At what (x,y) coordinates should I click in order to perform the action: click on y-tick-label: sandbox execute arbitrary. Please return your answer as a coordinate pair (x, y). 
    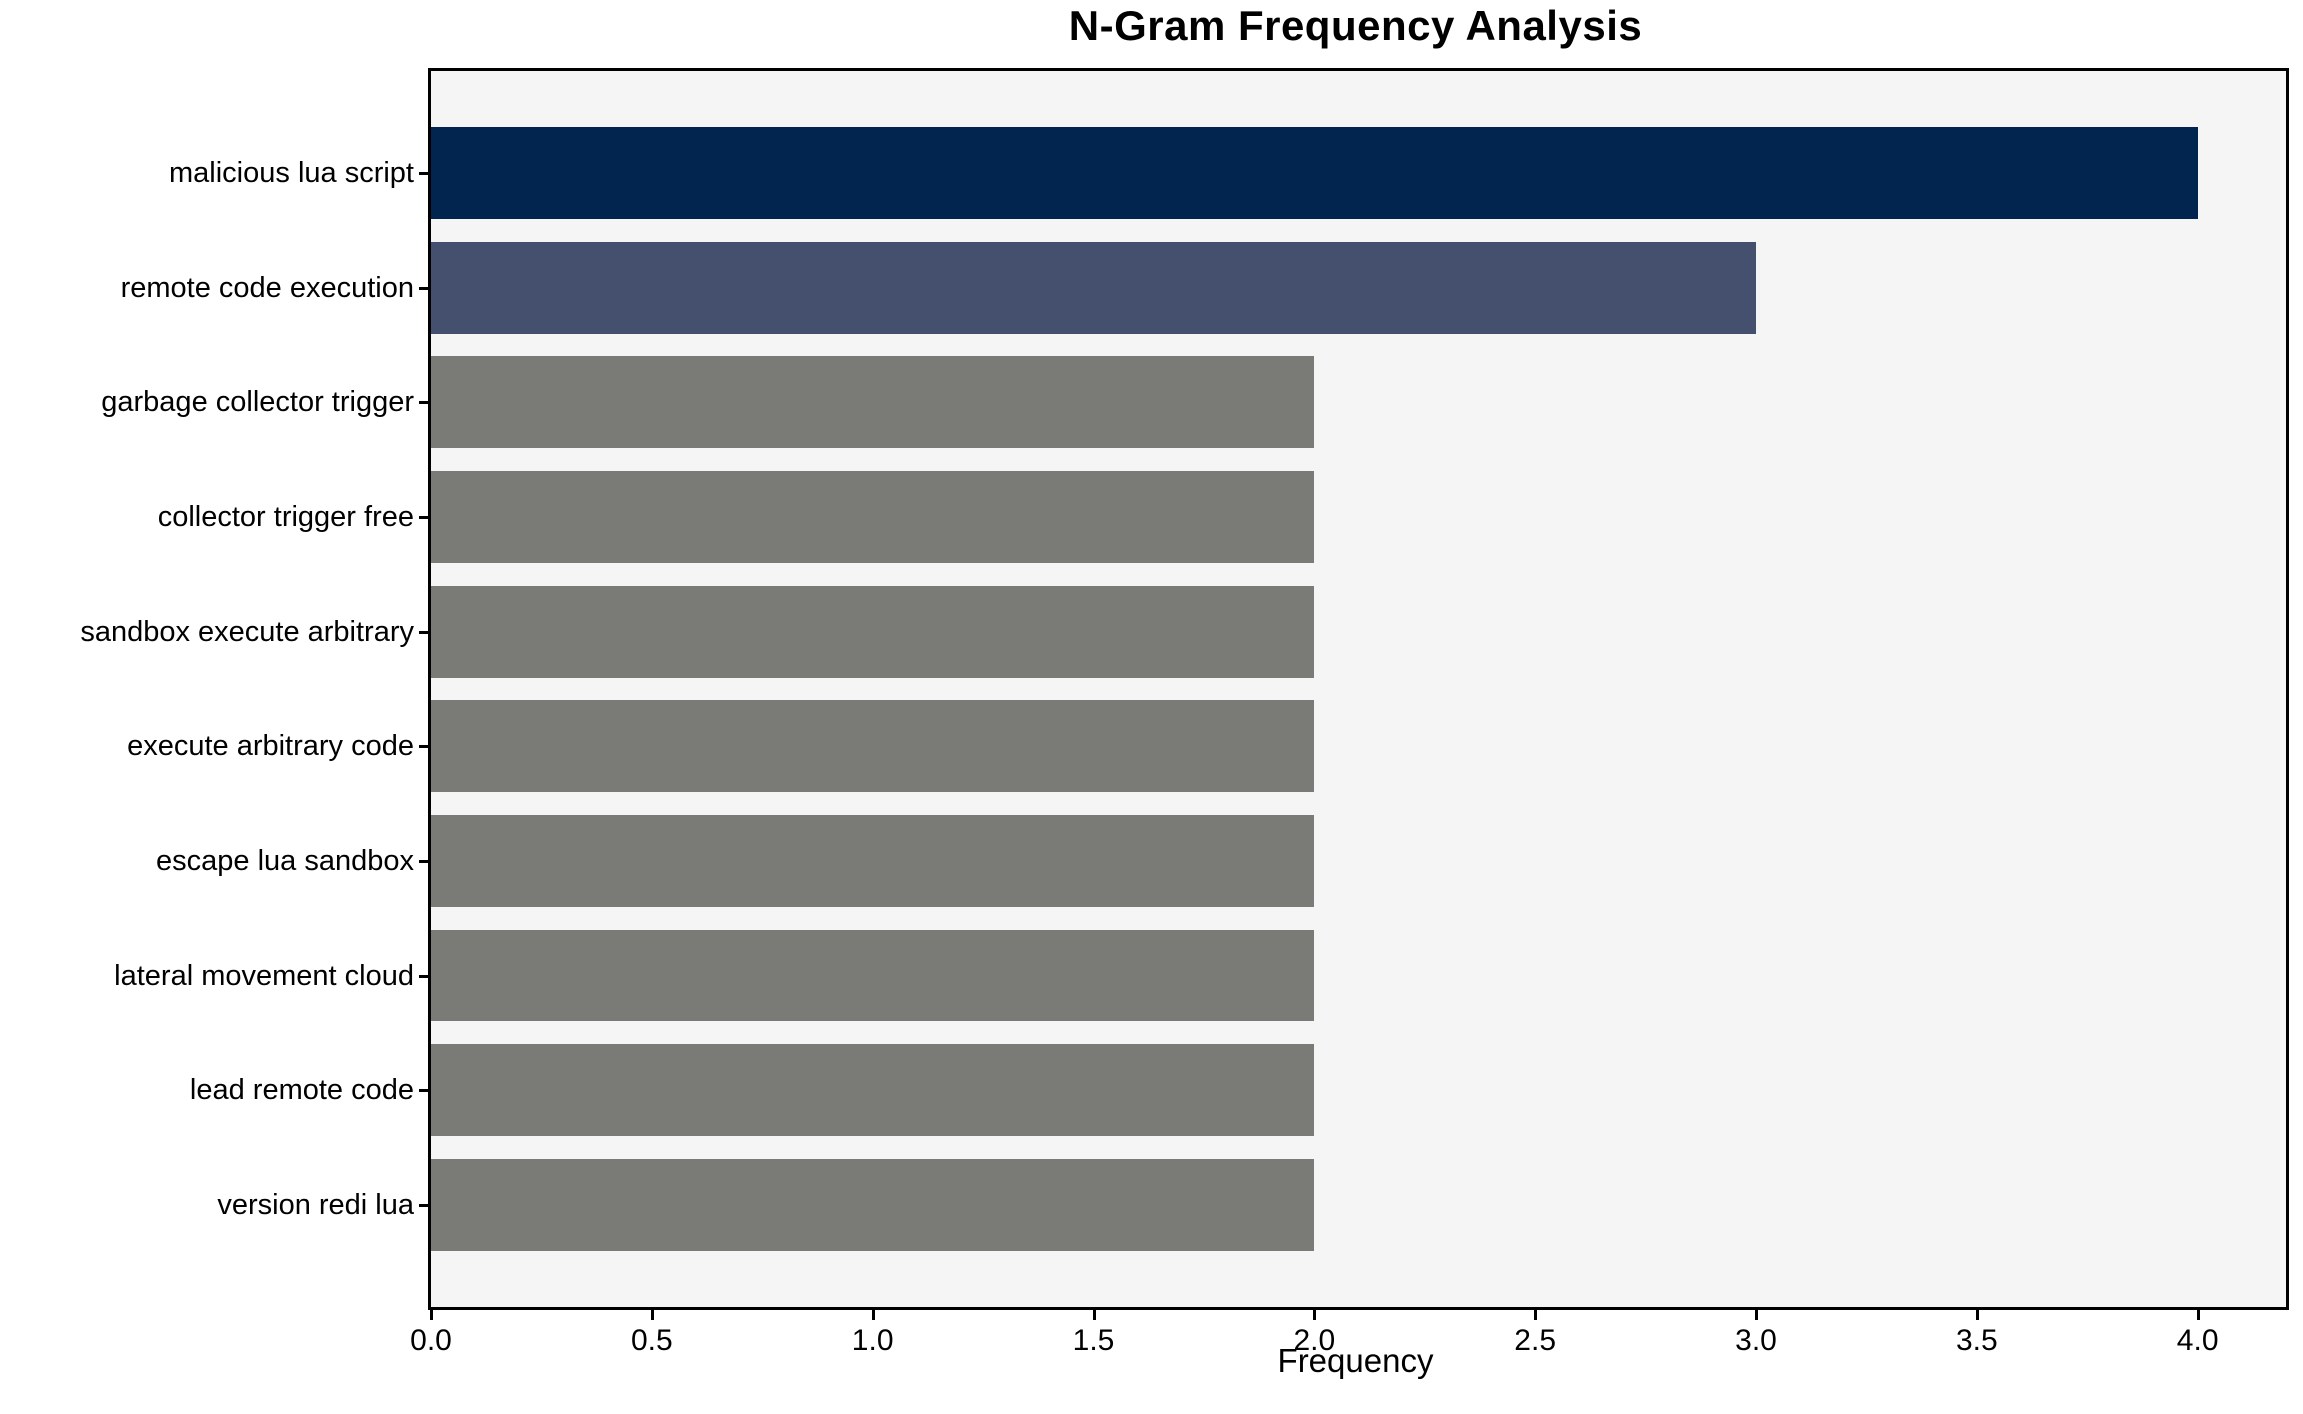
    Looking at the image, I should click on (247, 631).